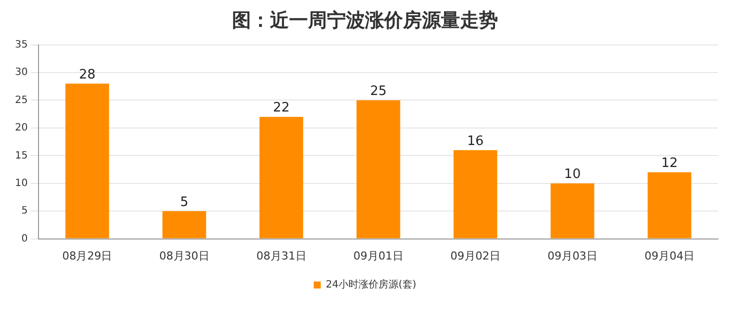 The height and width of the screenshot is (312, 740). What do you see at coordinates (572, 174) in the screenshot?
I see `data-label: 10` at bounding box center [572, 174].